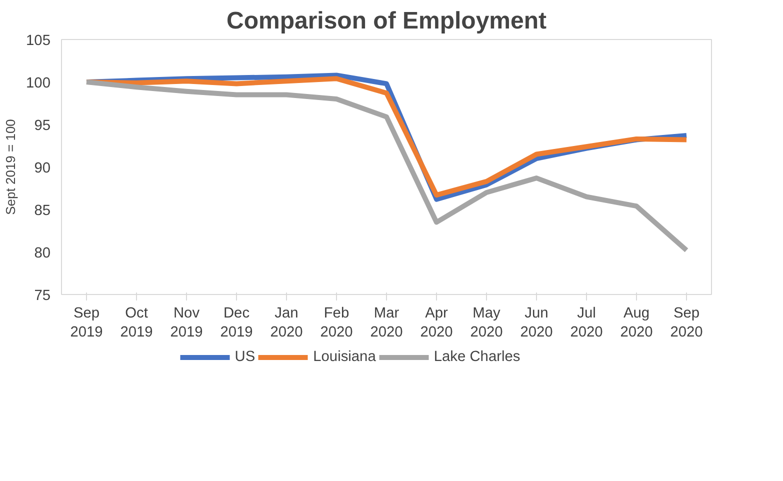 This screenshot has height=481, width=783. I want to click on legend-label: Louisiana, so click(344, 357).